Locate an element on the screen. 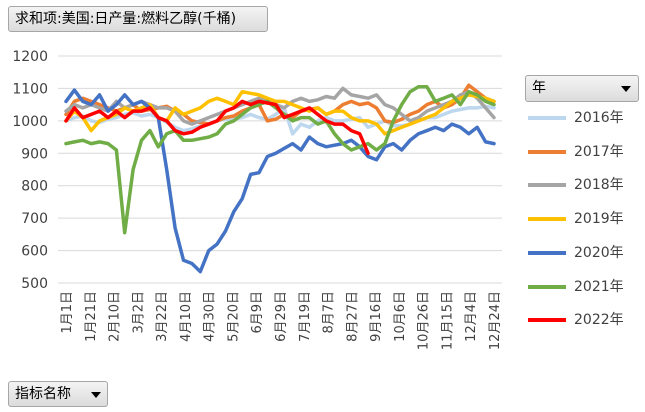  x-tick-label: 4月10日 is located at coordinates (186, 316).